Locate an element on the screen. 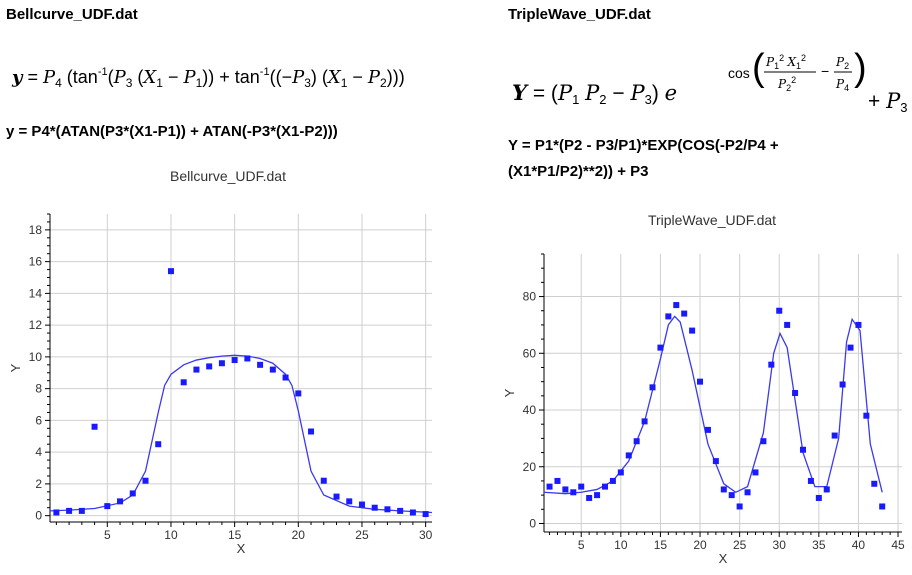 The height and width of the screenshot is (575, 912). y-tick-label: 6 is located at coordinates (38, 420).